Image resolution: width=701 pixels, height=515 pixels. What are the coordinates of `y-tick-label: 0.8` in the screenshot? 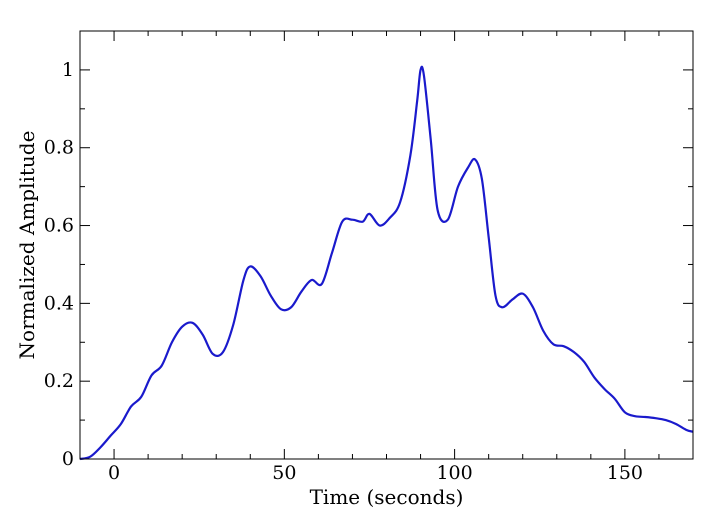 It's located at (59, 148).